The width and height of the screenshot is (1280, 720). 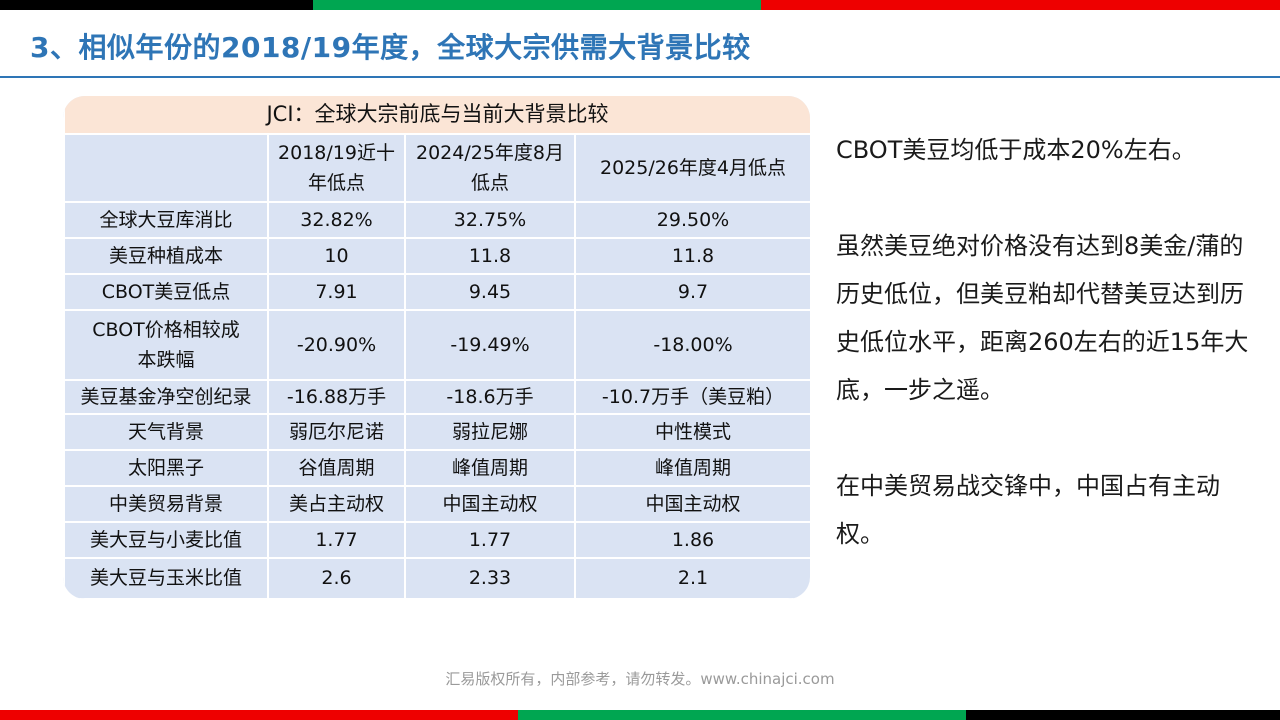 I want to click on top-bar-green-segment, so click(x=537, y=5).